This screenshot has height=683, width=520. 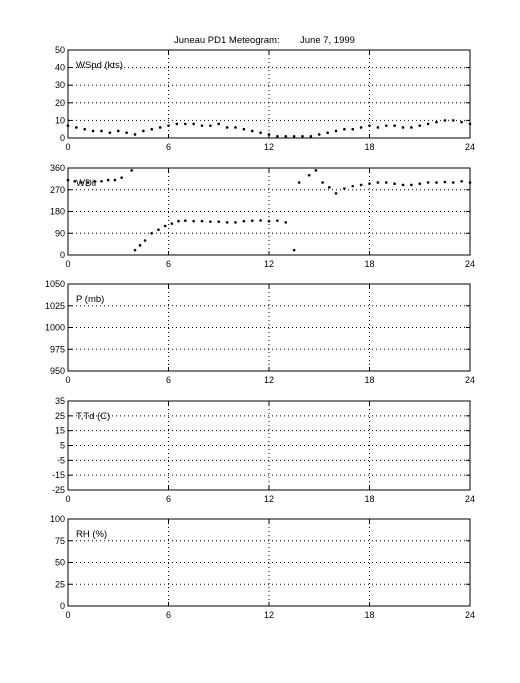 I want to click on y-tick-label: 360, so click(x=57, y=168).